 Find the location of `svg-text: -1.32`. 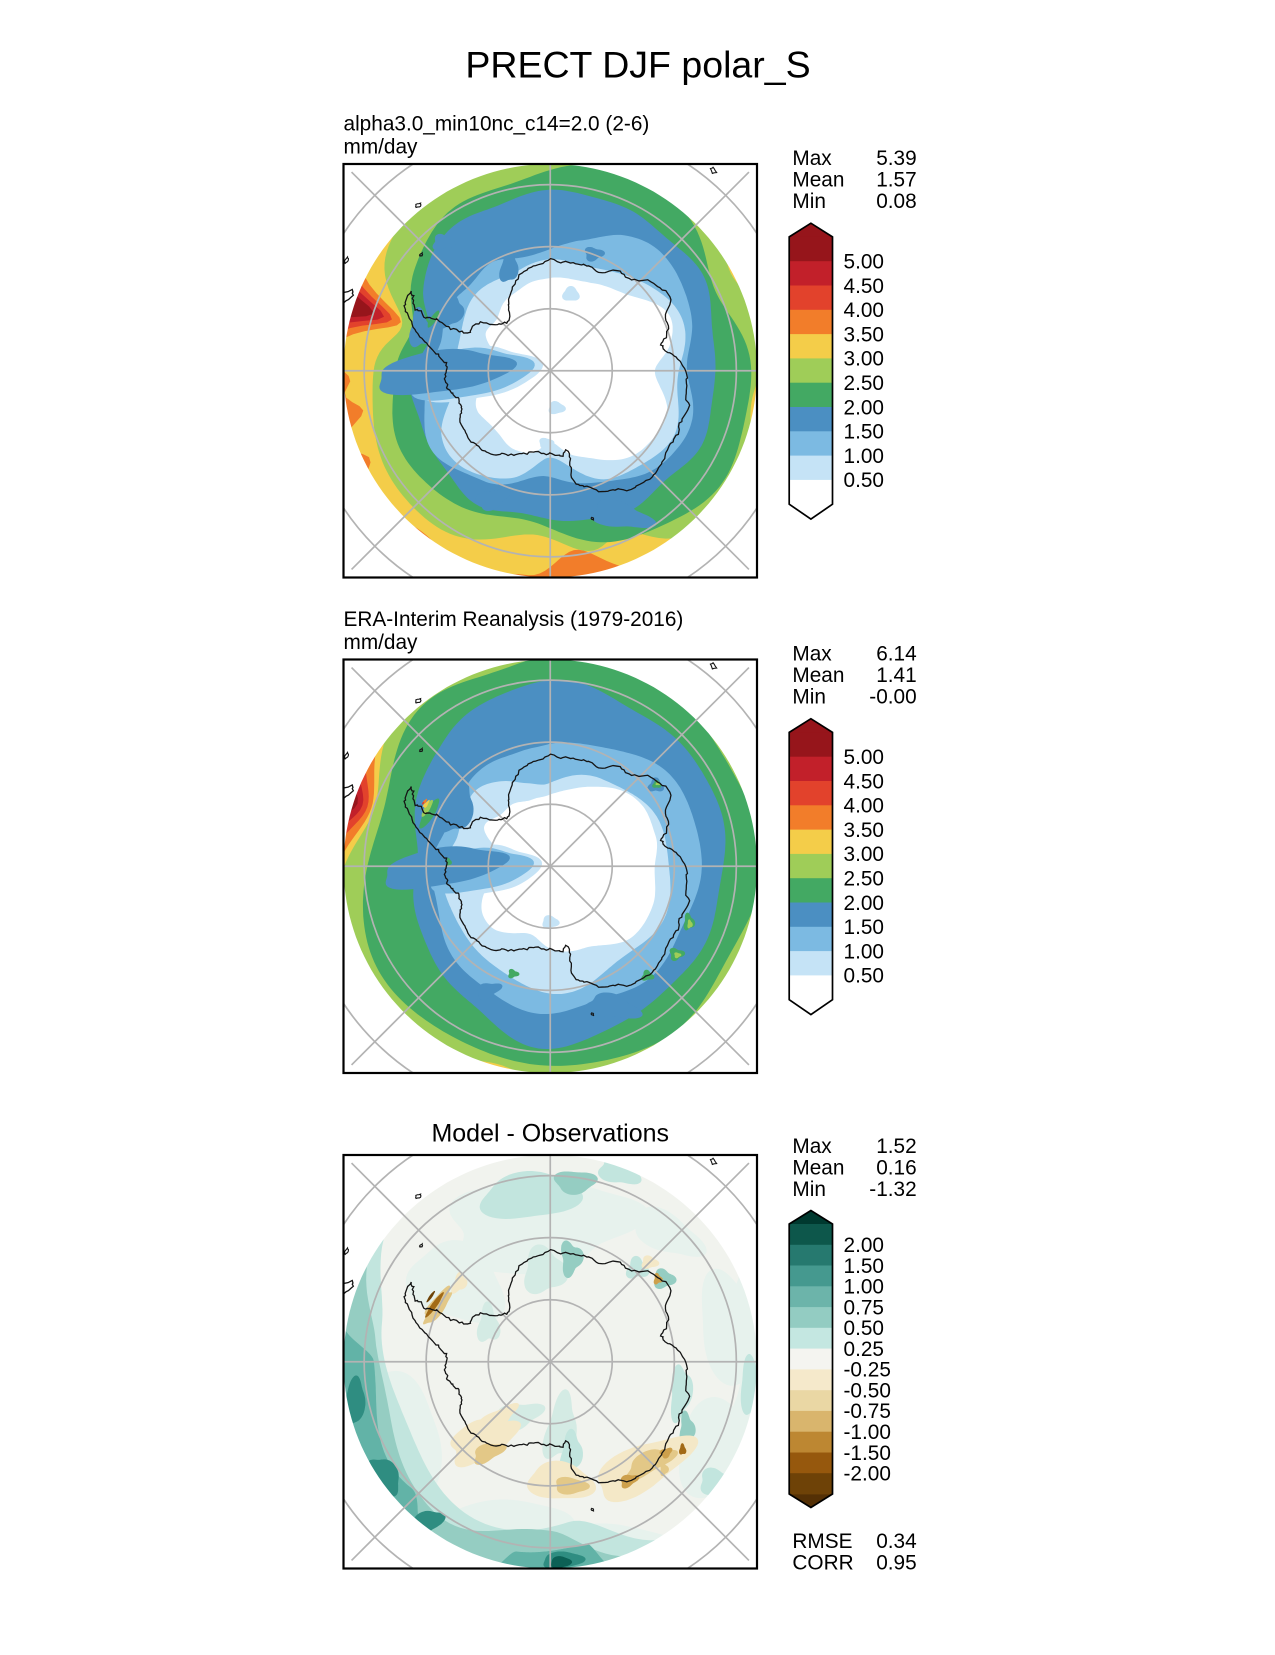

svg-text: -1.32 is located at coordinates (892, 1189).